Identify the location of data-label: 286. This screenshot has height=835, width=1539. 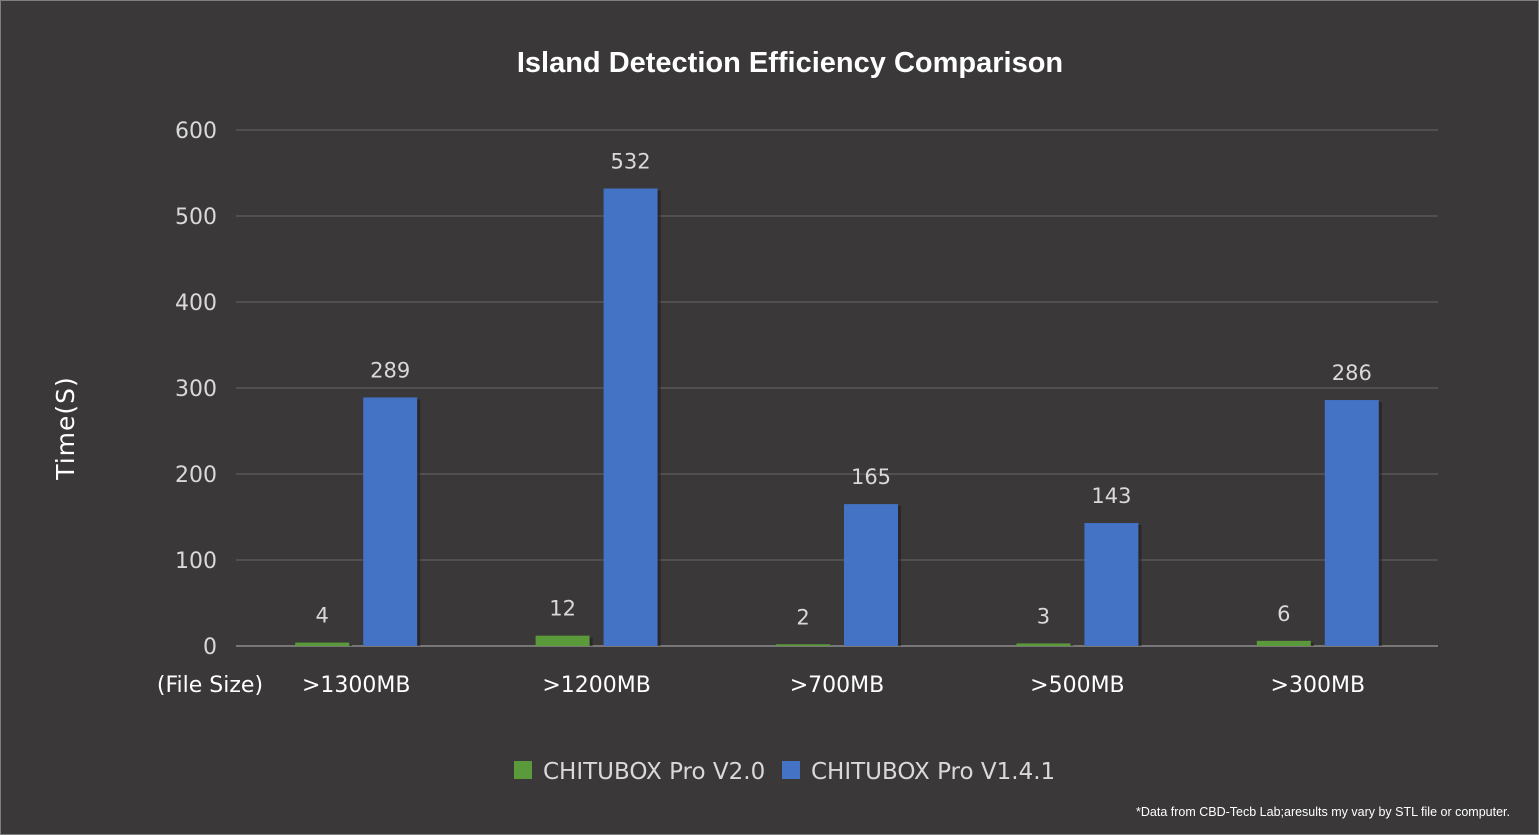
(1352, 373).